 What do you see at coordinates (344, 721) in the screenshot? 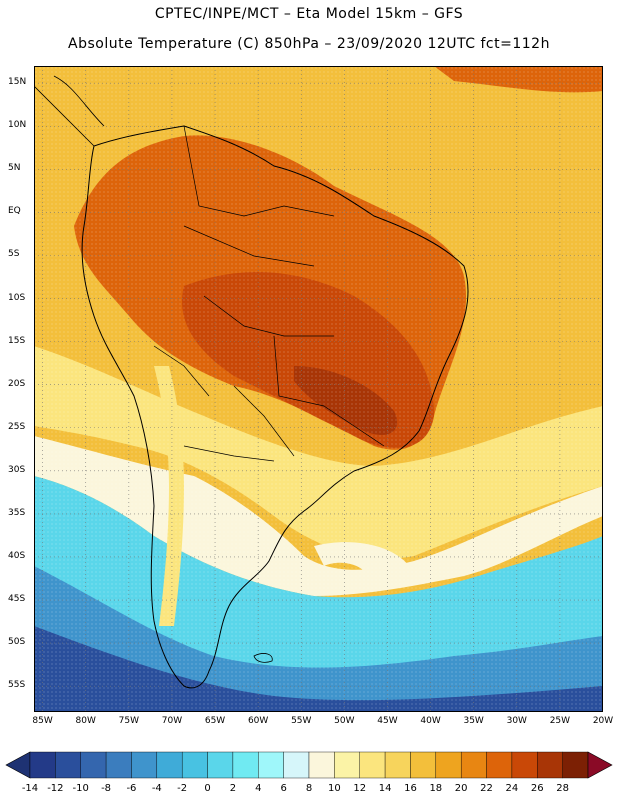
I see `lon-label: 50W` at bounding box center [344, 721].